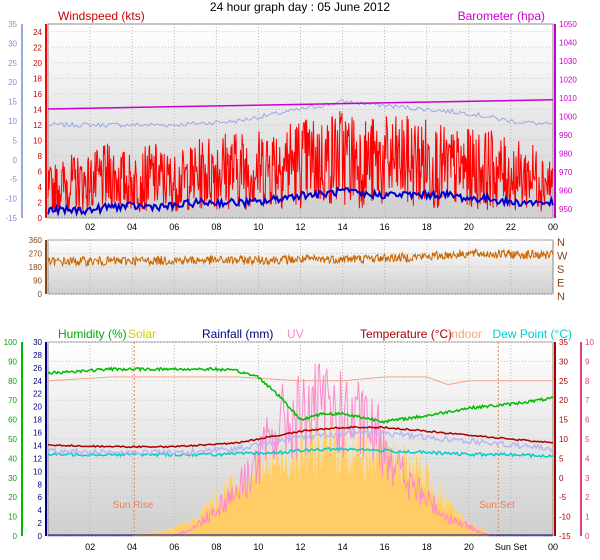 This screenshot has height=560, width=600. Describe the element at coordinates (36, 267) in the screenshot. I see `direction-axis-tick: 180` at that location.